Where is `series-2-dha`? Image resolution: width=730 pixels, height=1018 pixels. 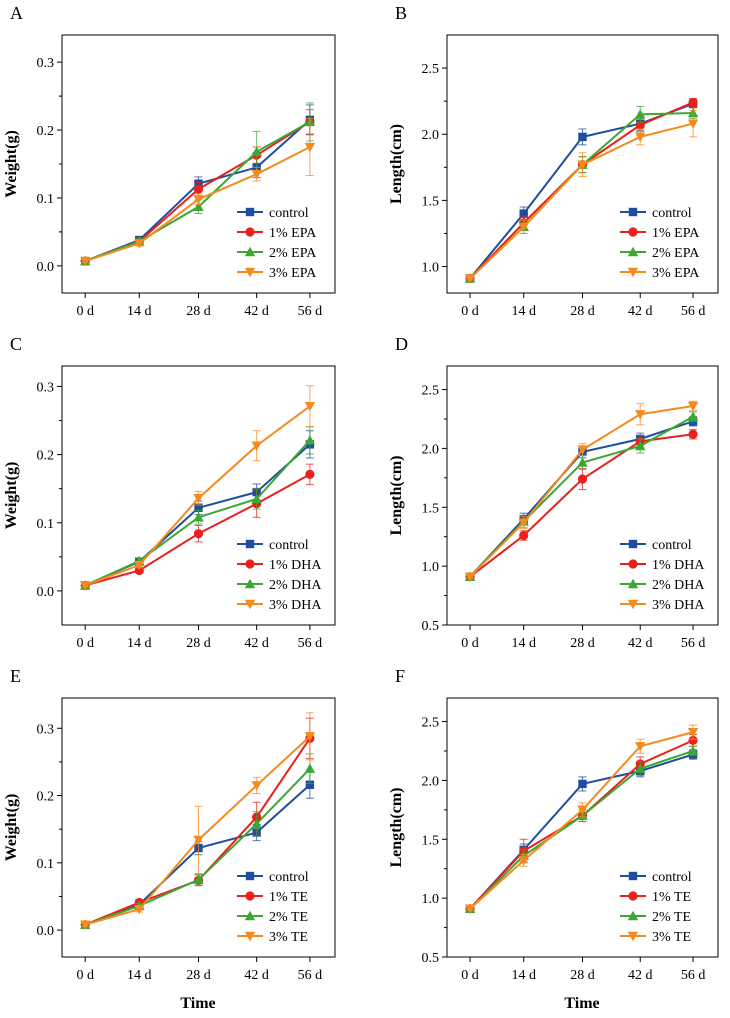 series-2-dha is located at coordinates (581, 496).